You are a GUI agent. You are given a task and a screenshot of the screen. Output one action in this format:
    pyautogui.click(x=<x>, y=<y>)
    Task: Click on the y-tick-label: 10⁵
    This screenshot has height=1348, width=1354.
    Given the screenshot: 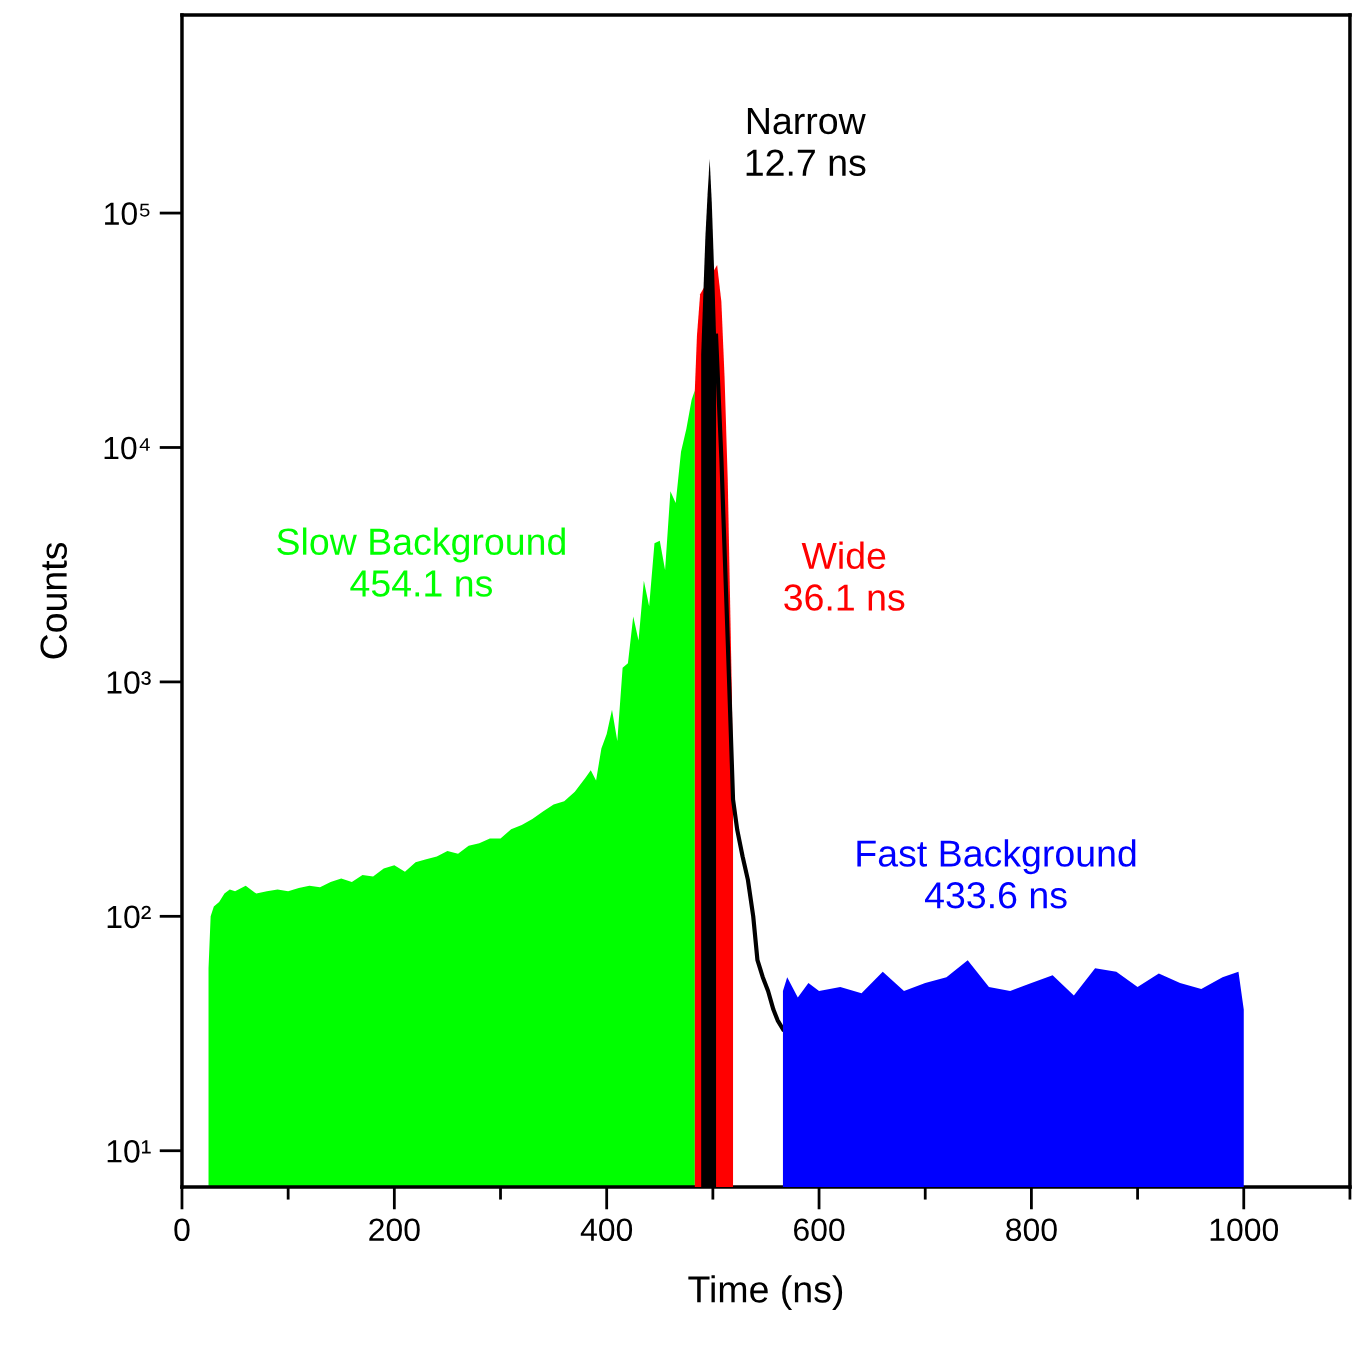 What is the action you would take?
    pyautogui.click(x=127, y=213)
    